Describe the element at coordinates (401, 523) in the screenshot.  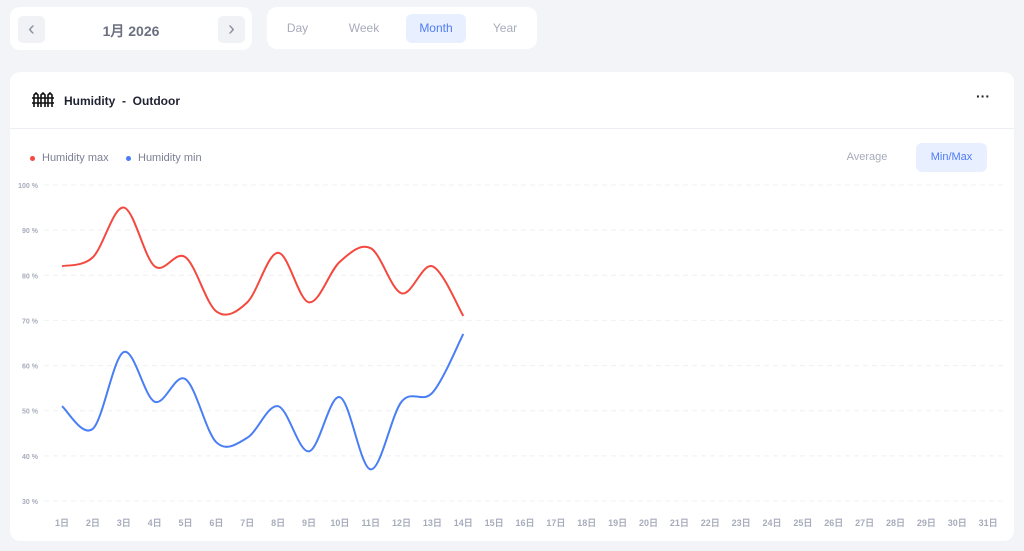
I see `x-tick-label: 12日` at that location.